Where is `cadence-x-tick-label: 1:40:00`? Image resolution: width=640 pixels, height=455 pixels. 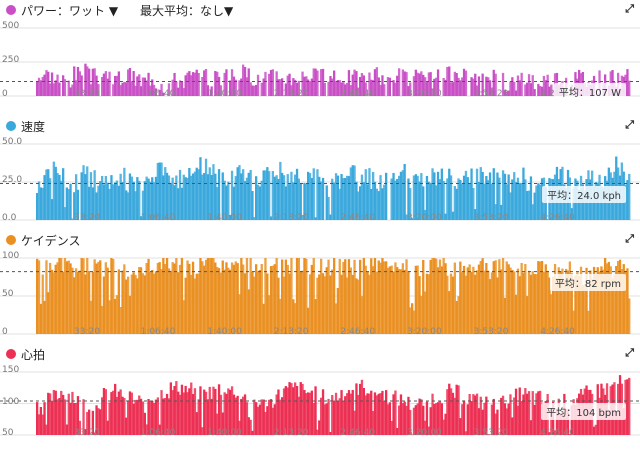 cadence-x-tick-label: 1:40:00 is located at coordinates (224, 332).